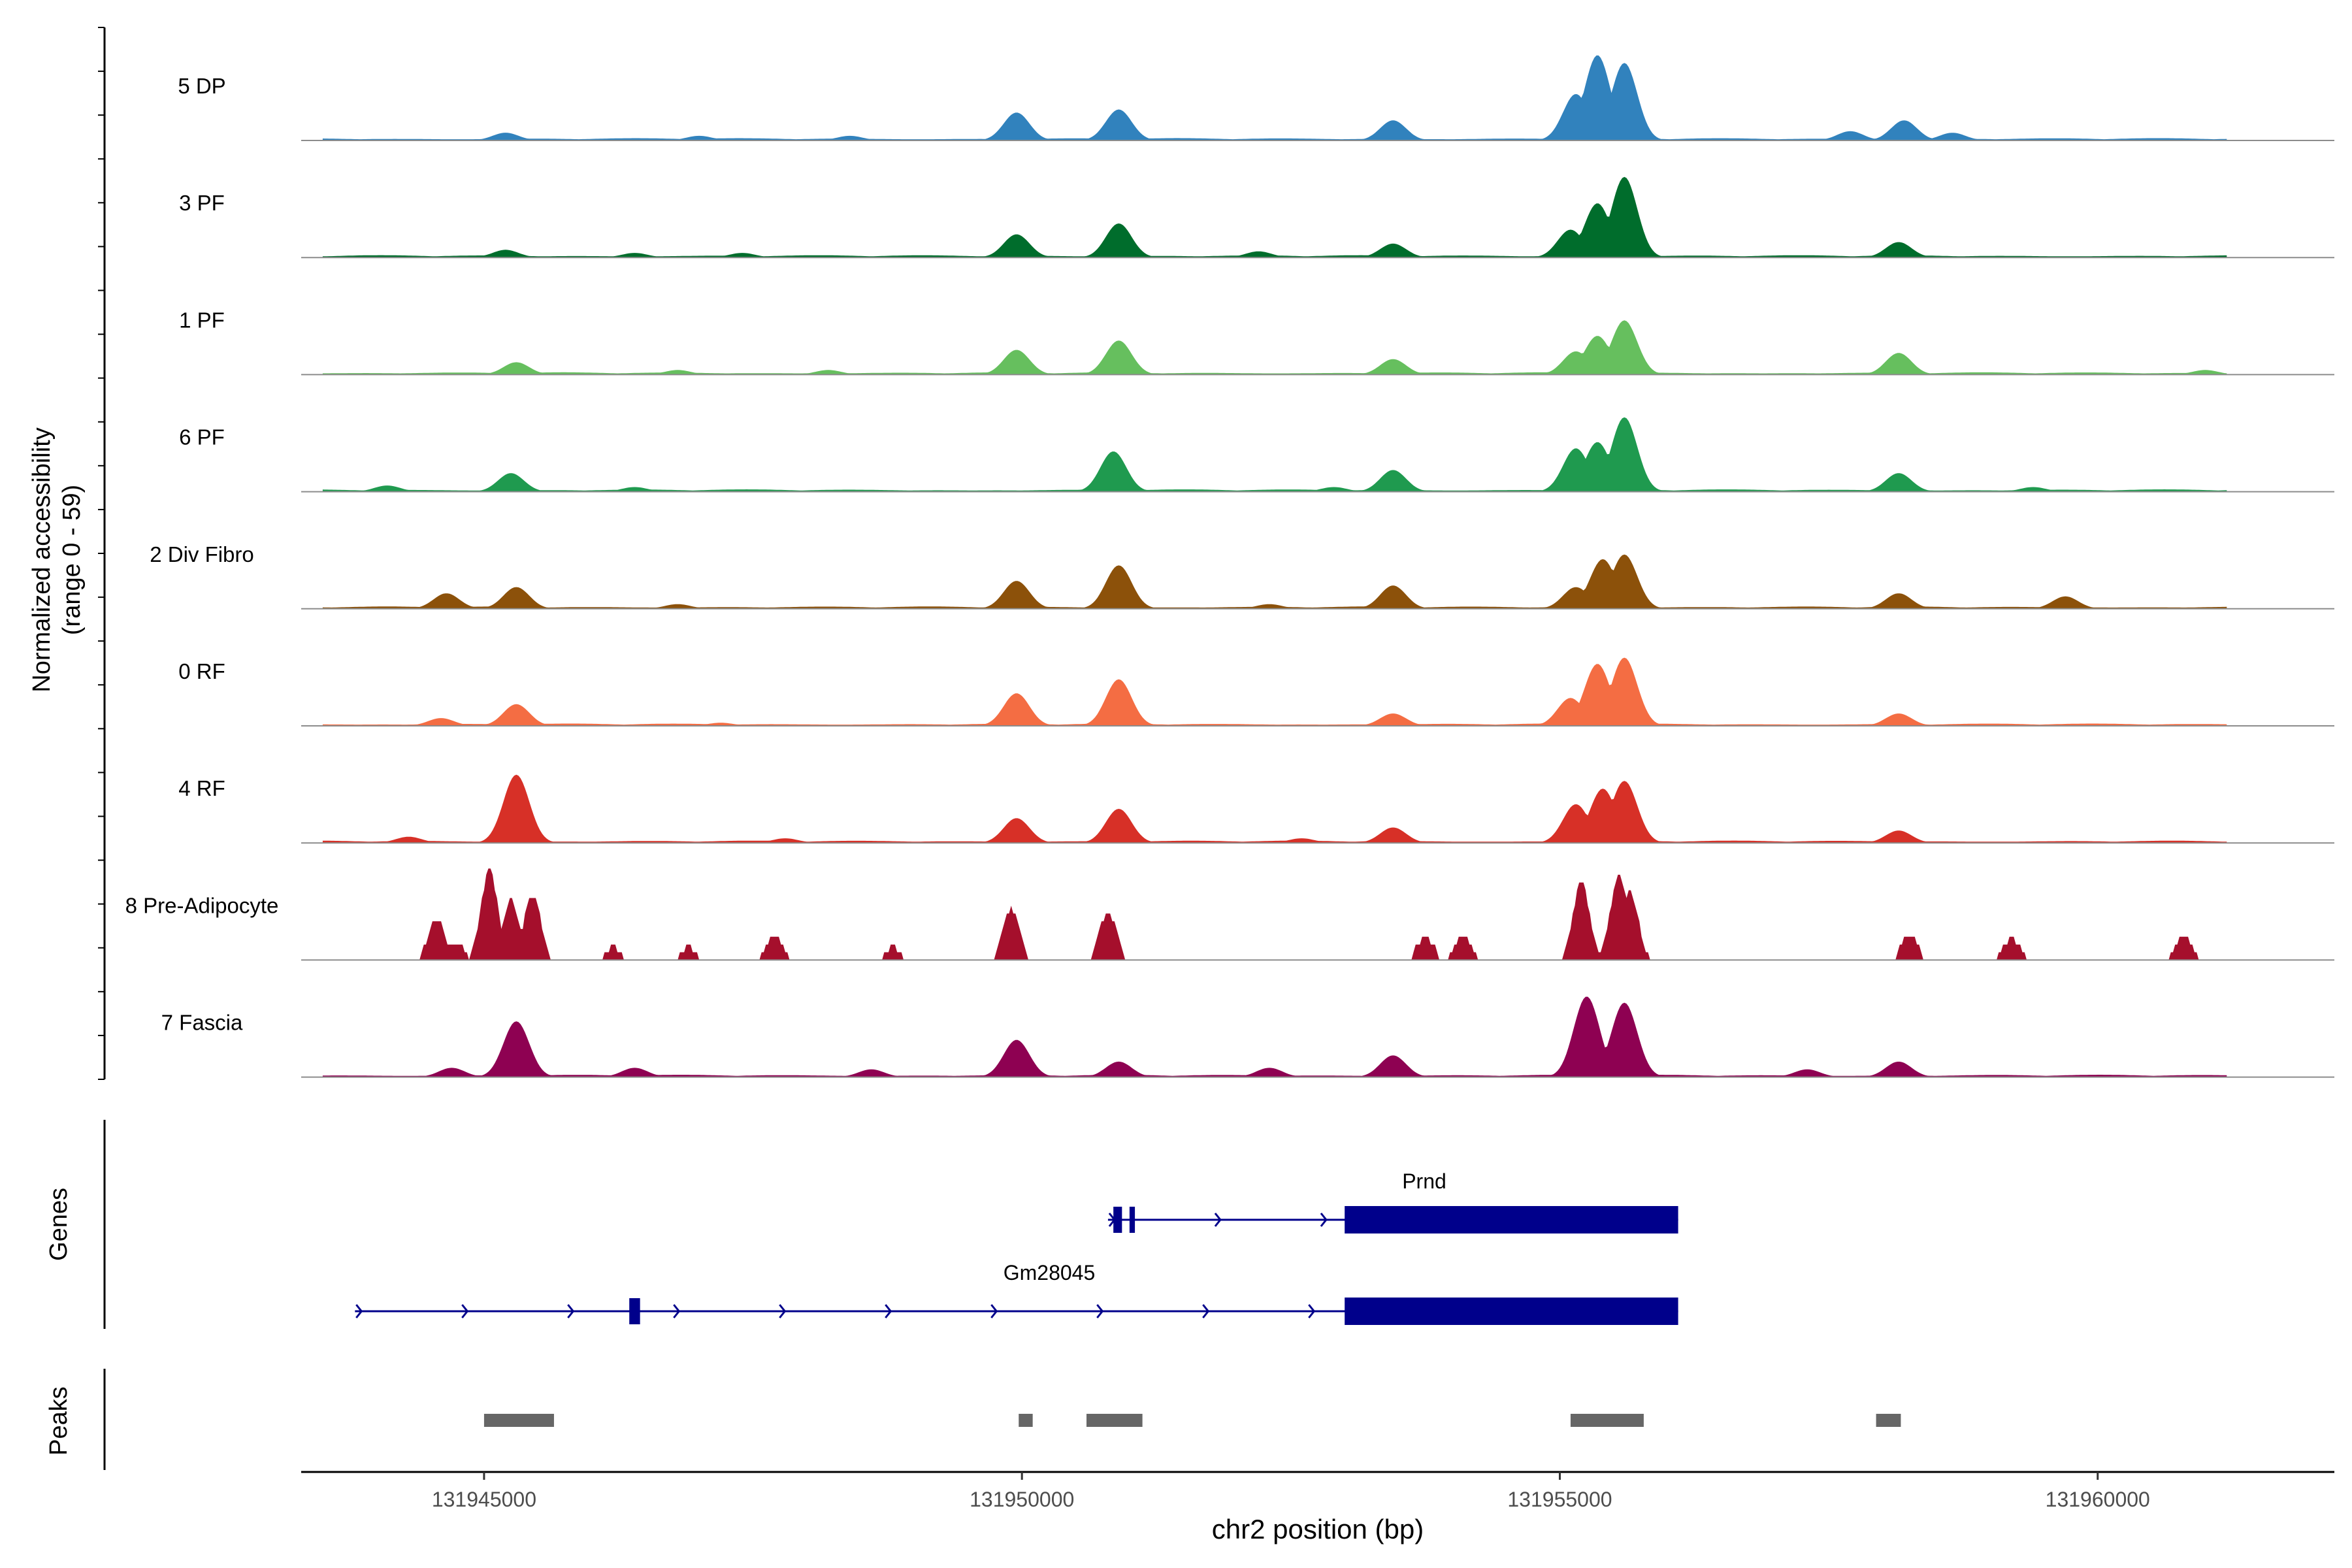  Describe the element at coordinates (201, 86) in the screenshot. I see `track-label: 5 DP` at that location.